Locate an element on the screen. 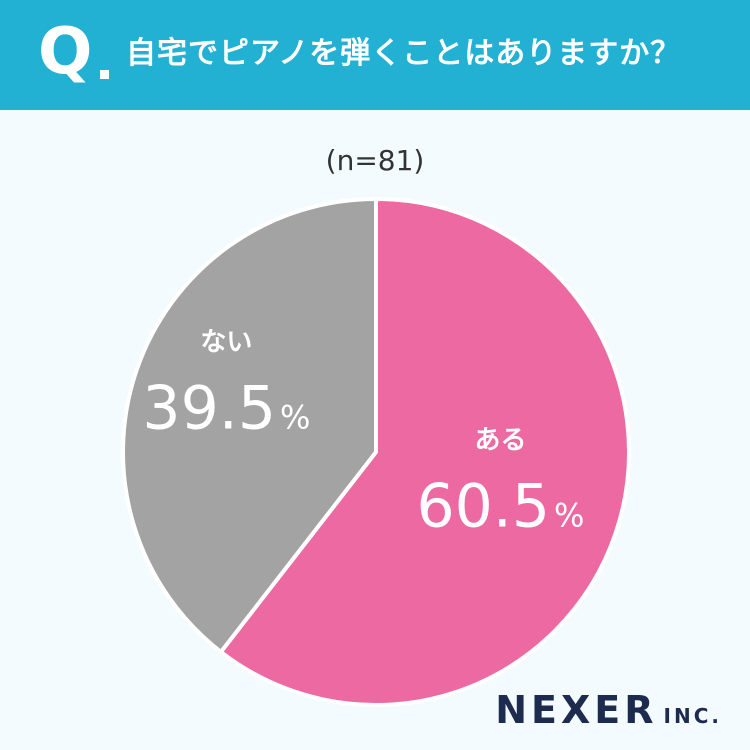  brand-name: NEXER is located at coordinates (576, 710).